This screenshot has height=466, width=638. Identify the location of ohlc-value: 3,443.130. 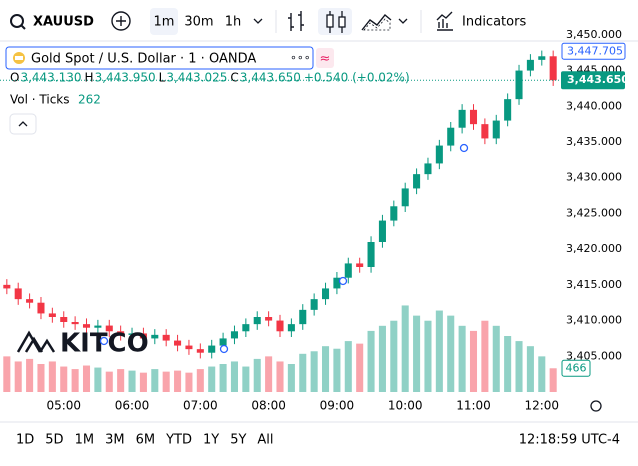
(50, 78).